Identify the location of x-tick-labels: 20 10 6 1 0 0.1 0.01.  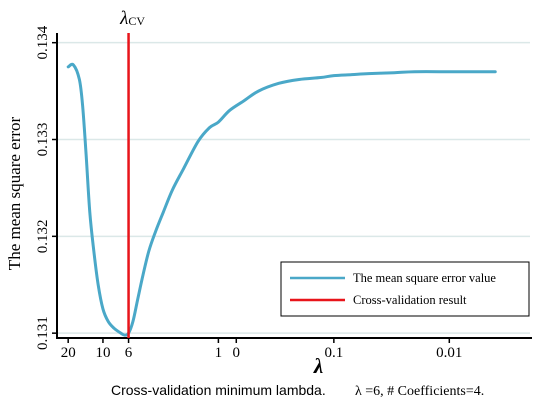
(261, 349).